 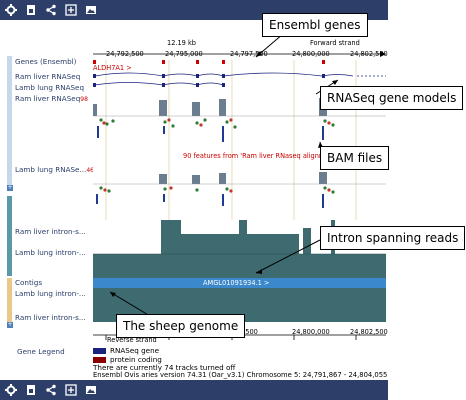 I want to click on callout-sheep-genome: The sheep genome, so click(x=181, y=326).